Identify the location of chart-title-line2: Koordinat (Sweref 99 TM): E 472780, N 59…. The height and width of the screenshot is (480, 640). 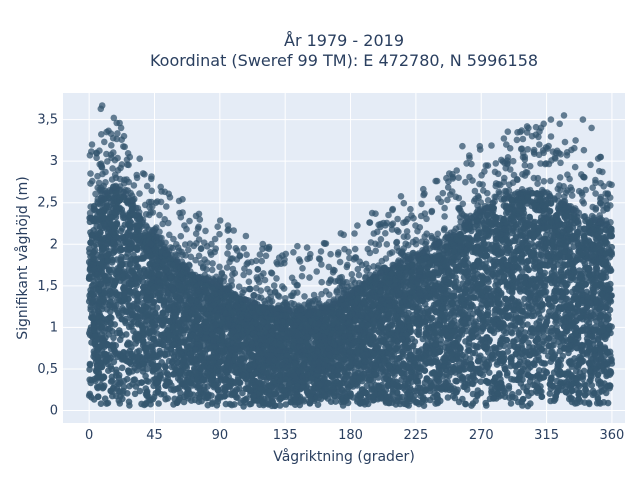
(344, 60).